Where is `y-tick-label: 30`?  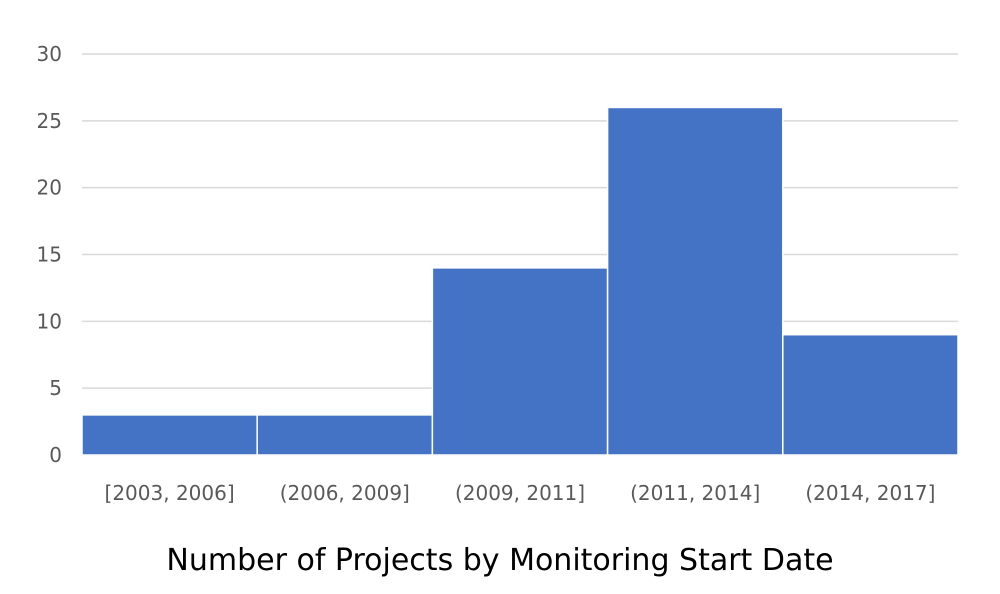
y-tick-label: 30 is located at coordinates (49, 54).